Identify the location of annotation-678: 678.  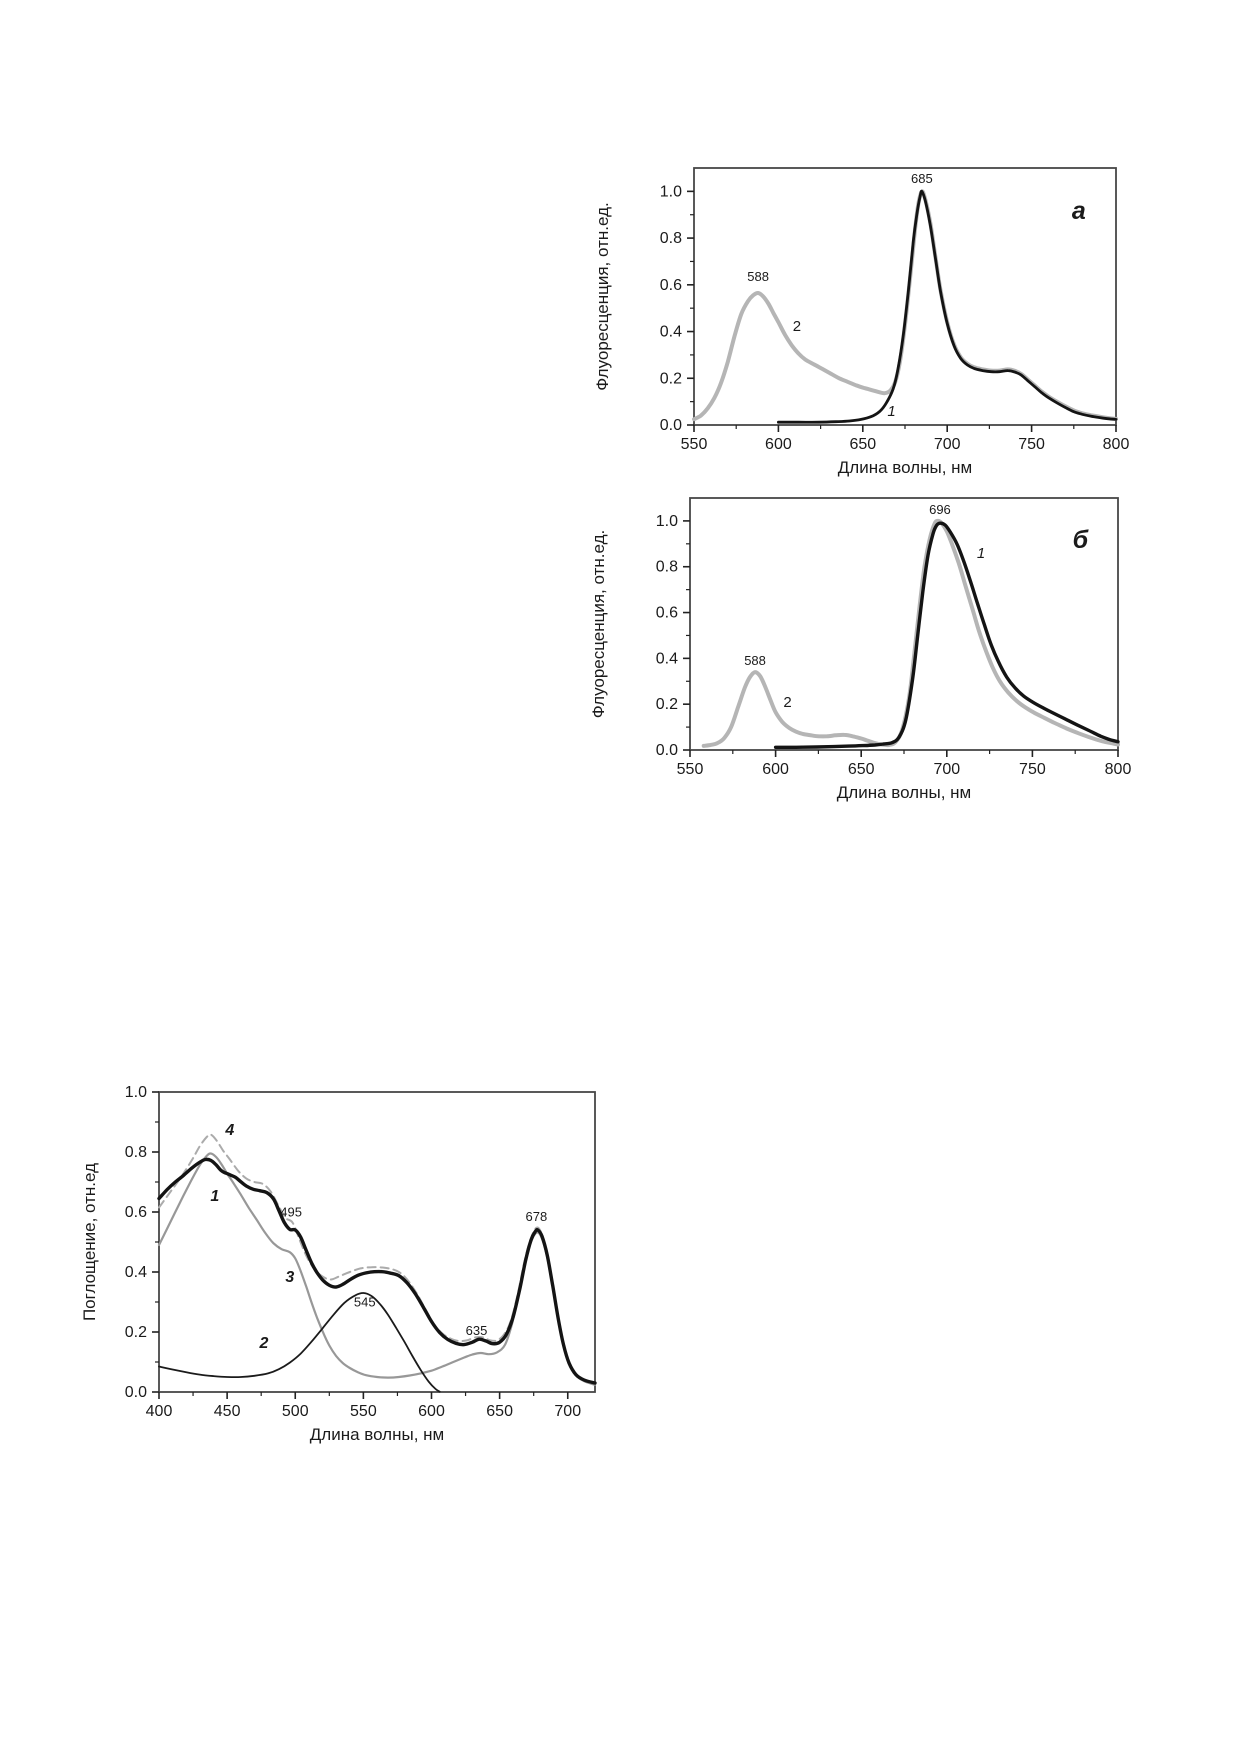
(537, 1216).